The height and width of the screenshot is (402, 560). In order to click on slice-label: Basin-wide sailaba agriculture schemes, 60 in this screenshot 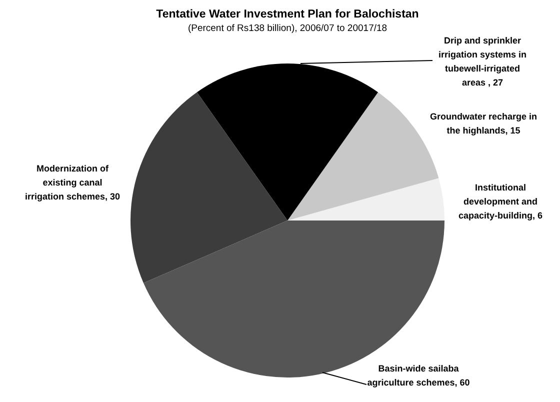, I will do `click(418, 376)`.